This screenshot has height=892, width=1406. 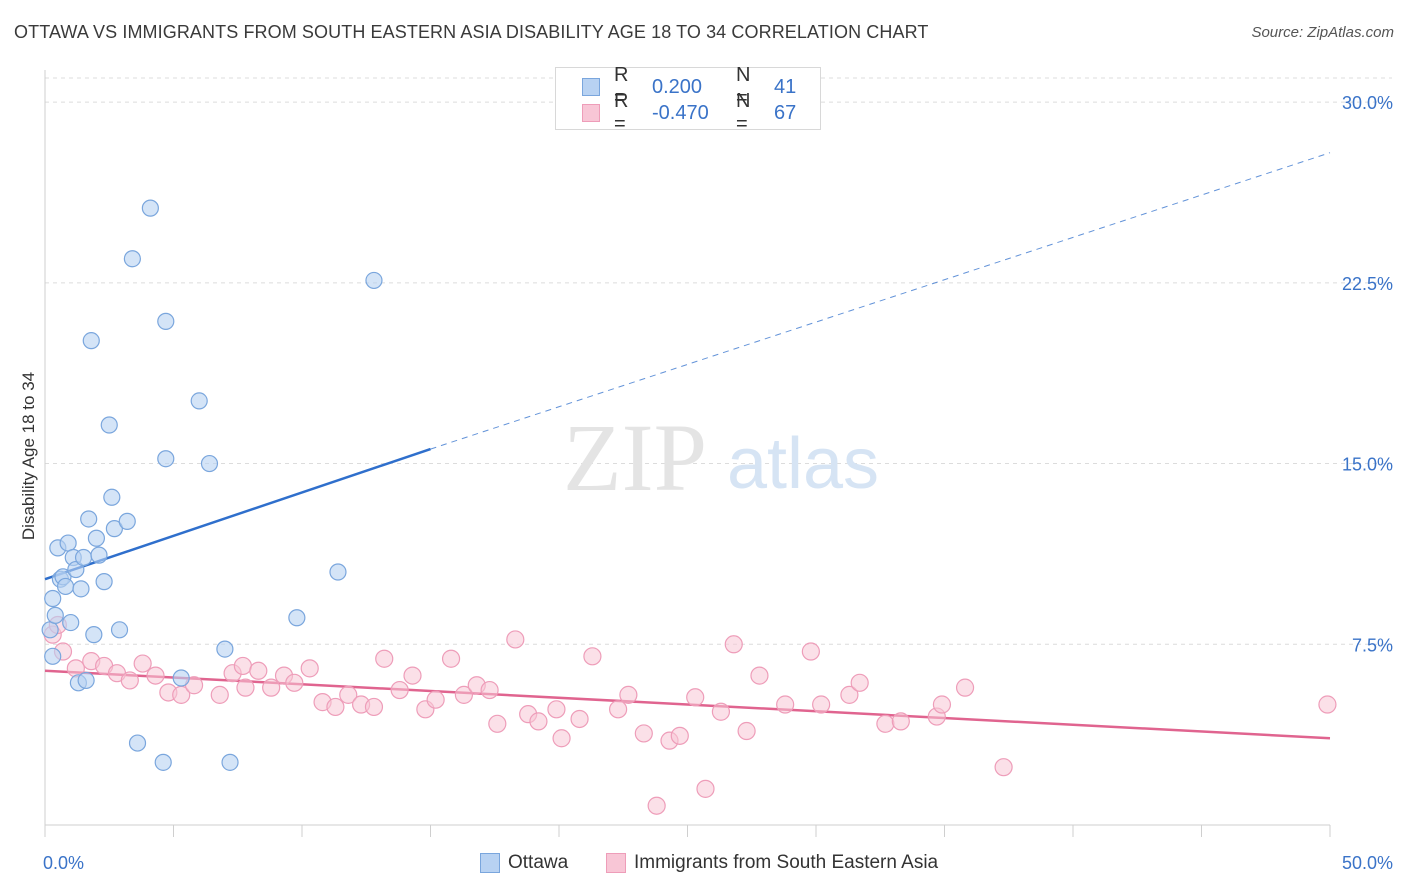 What do you see at coordinates (237, 514) in the screenshot?
I see `ottawa-trend-line` at bounding box center [237, 514].